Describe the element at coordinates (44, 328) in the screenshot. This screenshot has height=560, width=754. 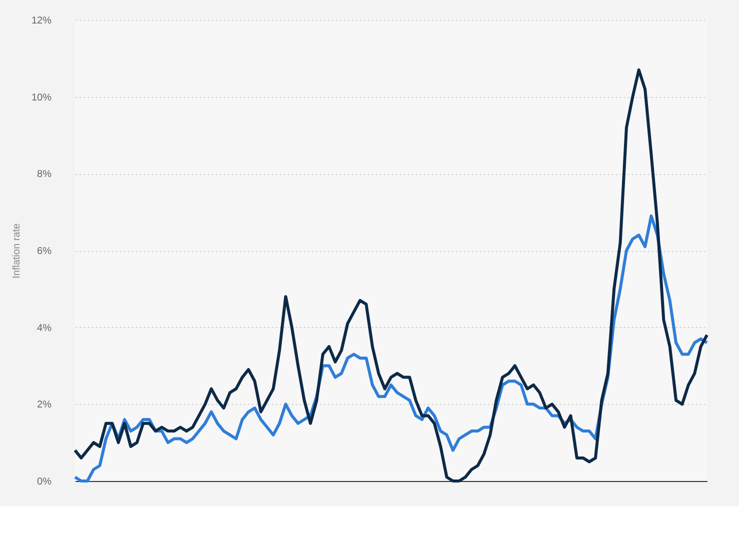
I see `y-tick-label: 4%` at that location.